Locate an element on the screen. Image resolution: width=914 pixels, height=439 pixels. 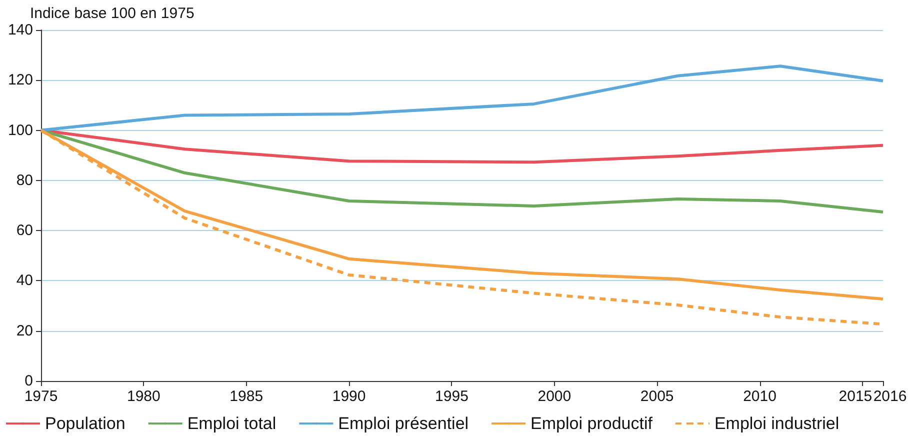
y-tick-label: 60 is located at coordinates (24, 231).